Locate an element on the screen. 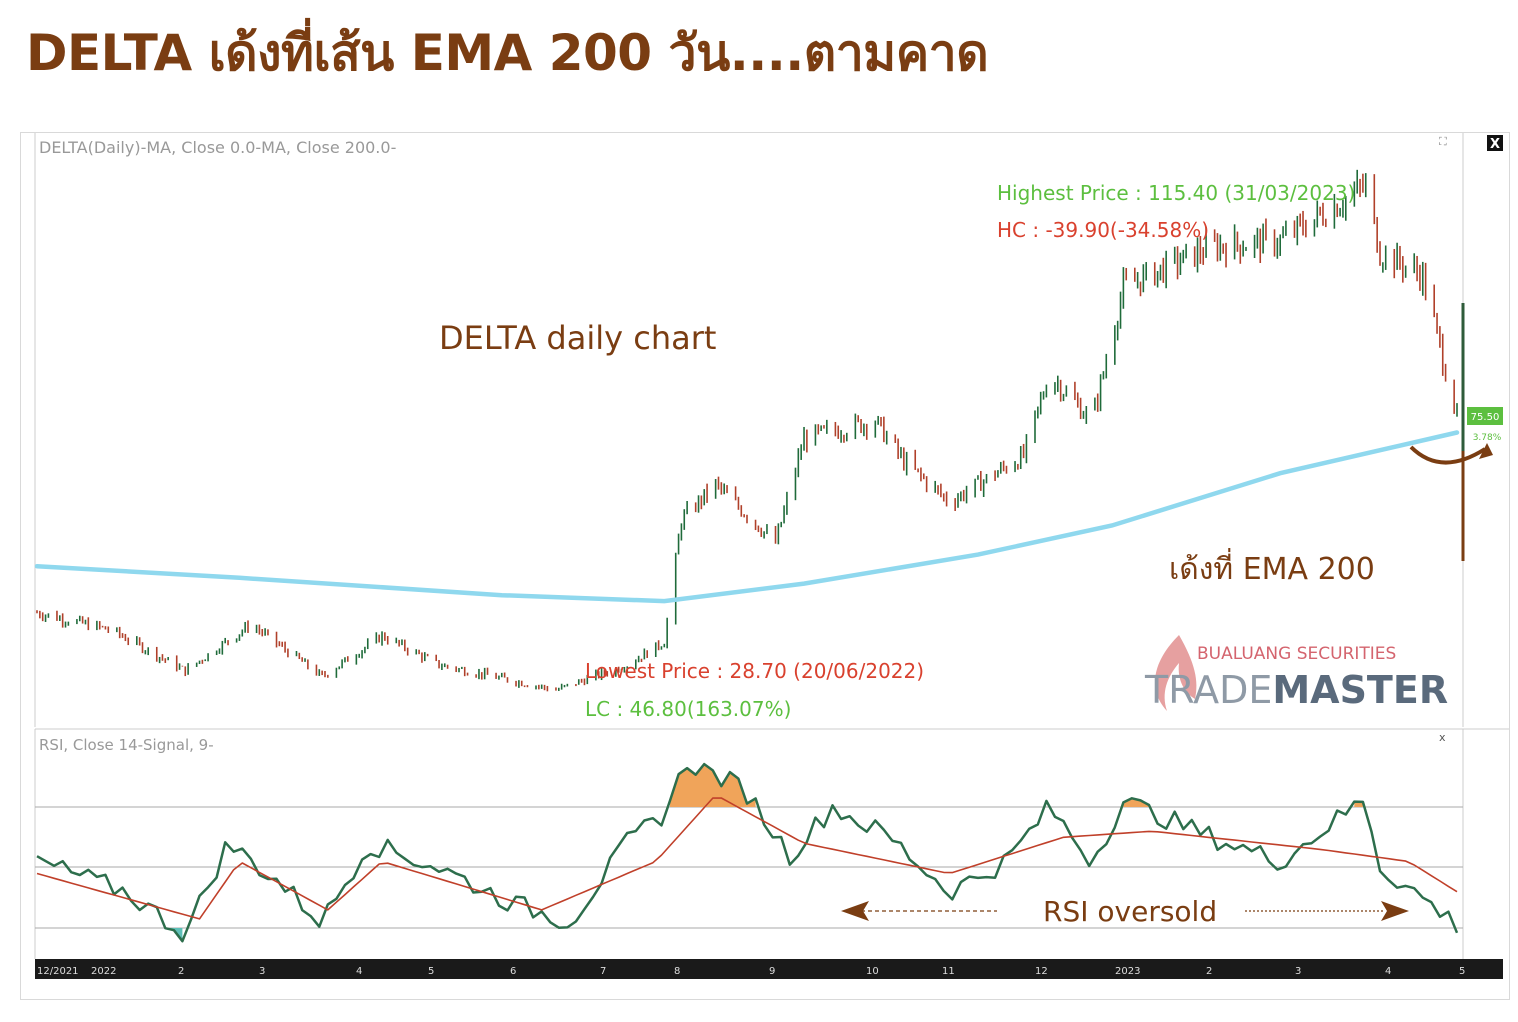  x-axis-bar is located at coordinates (769, 969).